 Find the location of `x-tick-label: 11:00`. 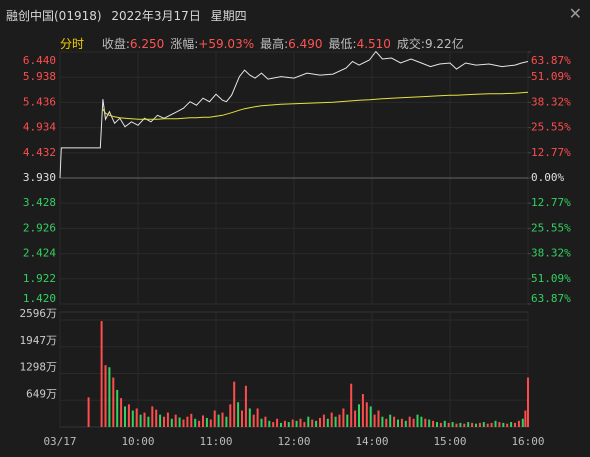

x-tick-label: 11:00 is located at coordinates (215, 441).